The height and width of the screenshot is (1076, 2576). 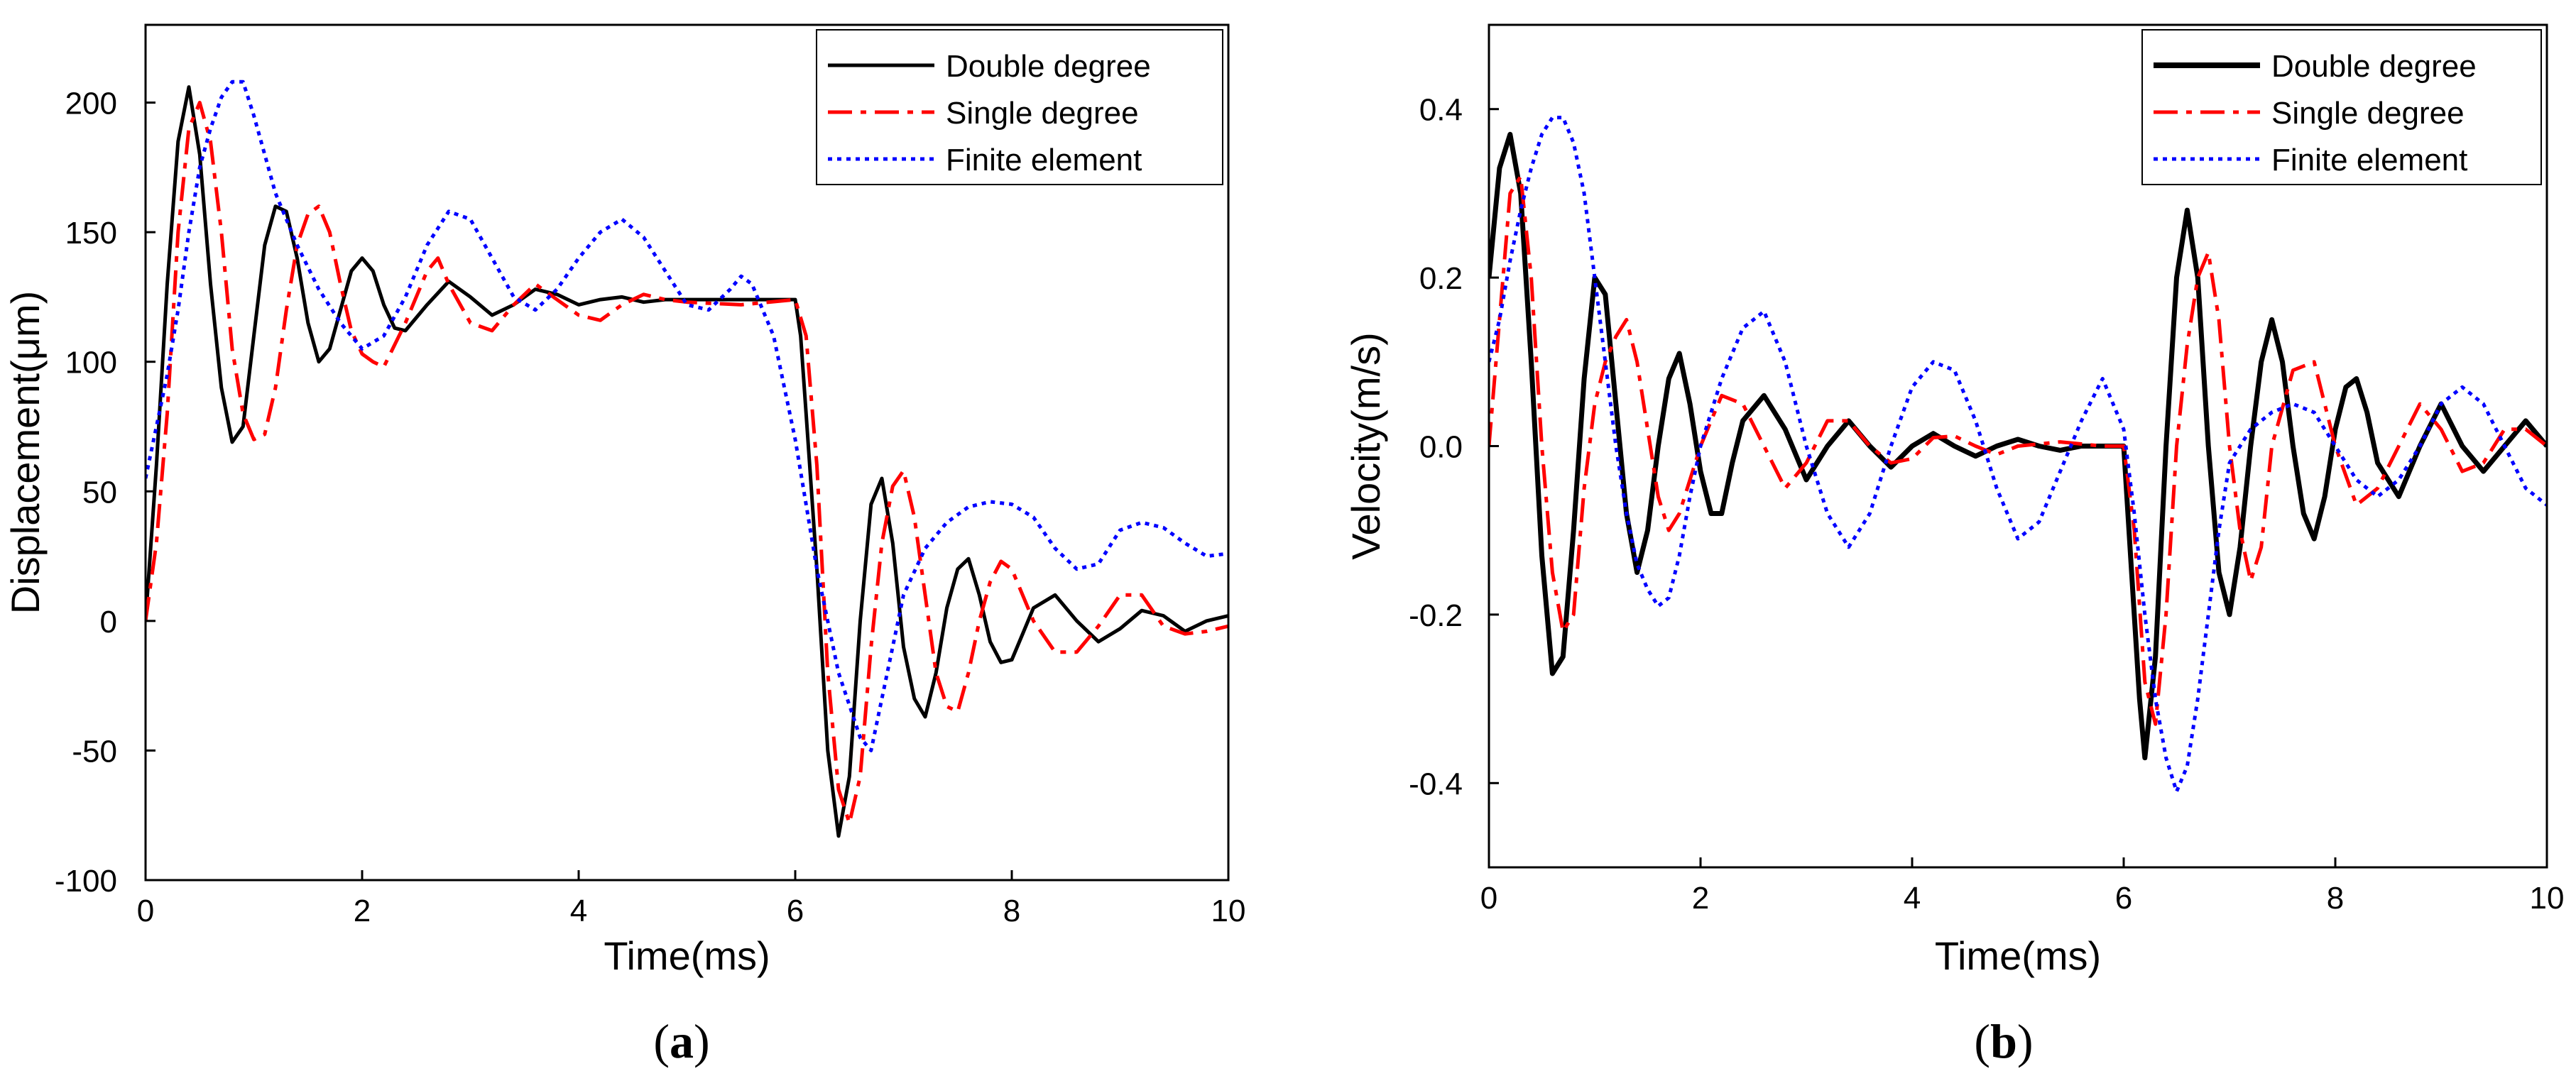 I want to click on y-tick-label: 0, so click(x=108, y=622).